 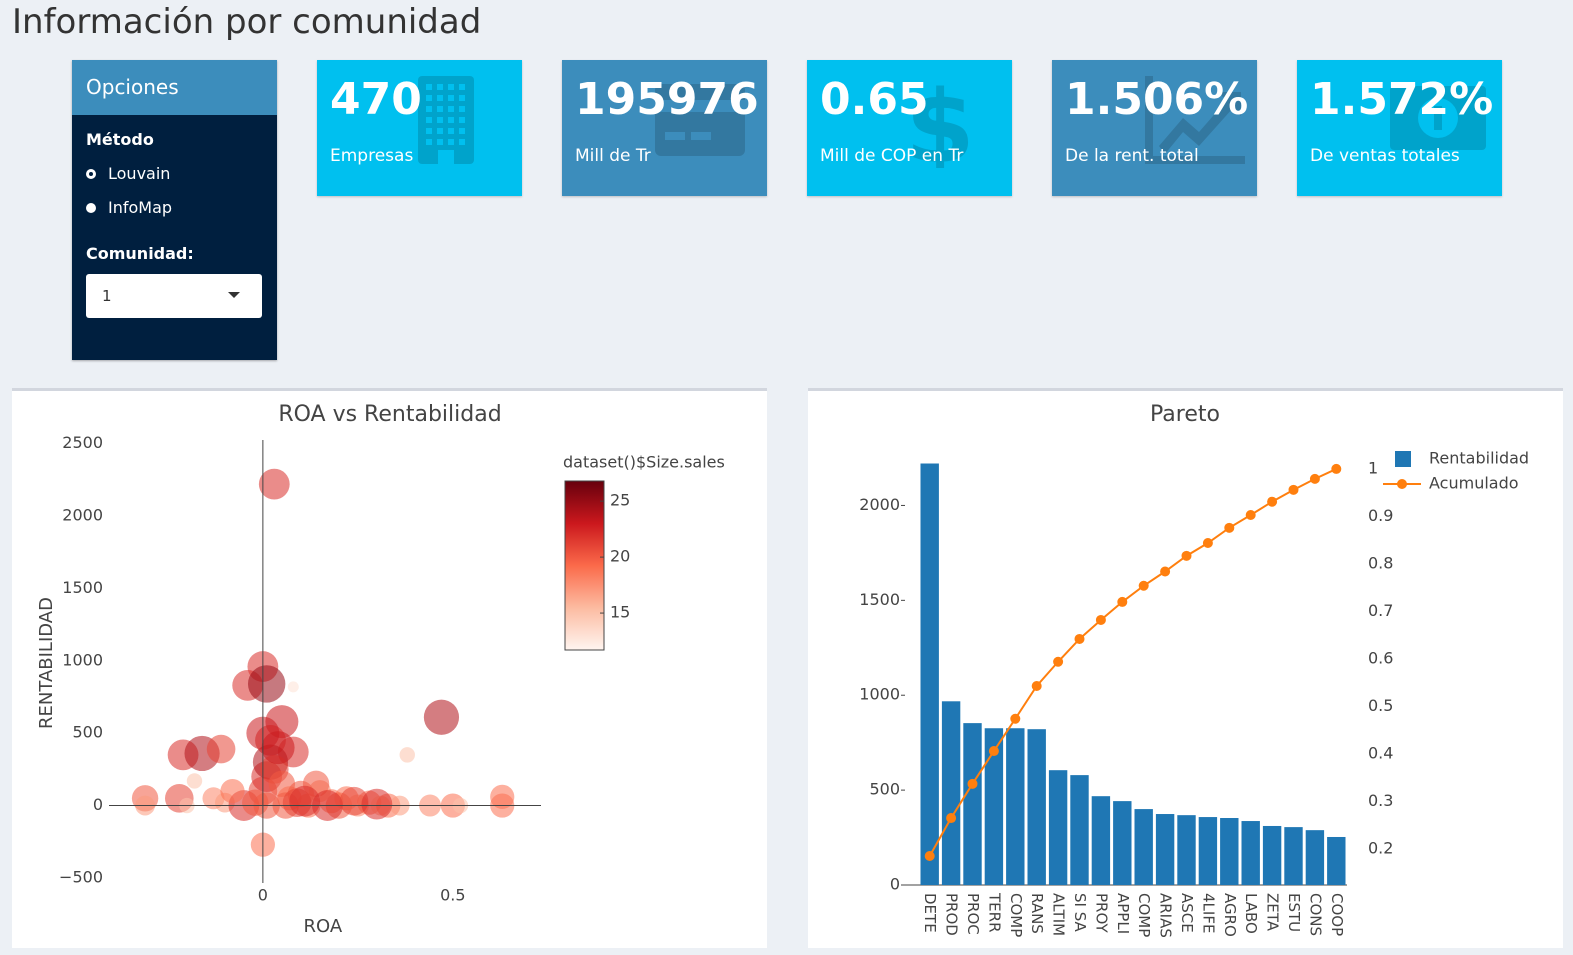 I want to click on box-value: 470, so click(x=376, y=99).